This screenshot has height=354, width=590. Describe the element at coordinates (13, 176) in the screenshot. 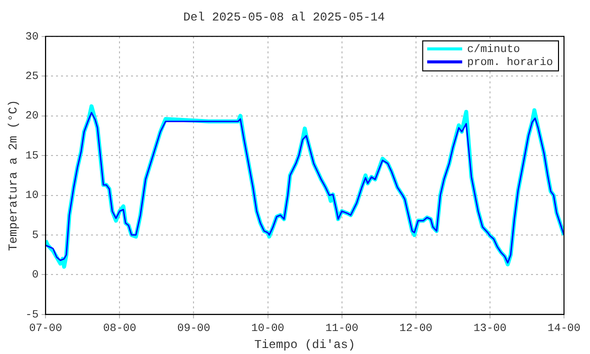

I see `y-axis-title: Temperatura a 2m (°C)` at that location.